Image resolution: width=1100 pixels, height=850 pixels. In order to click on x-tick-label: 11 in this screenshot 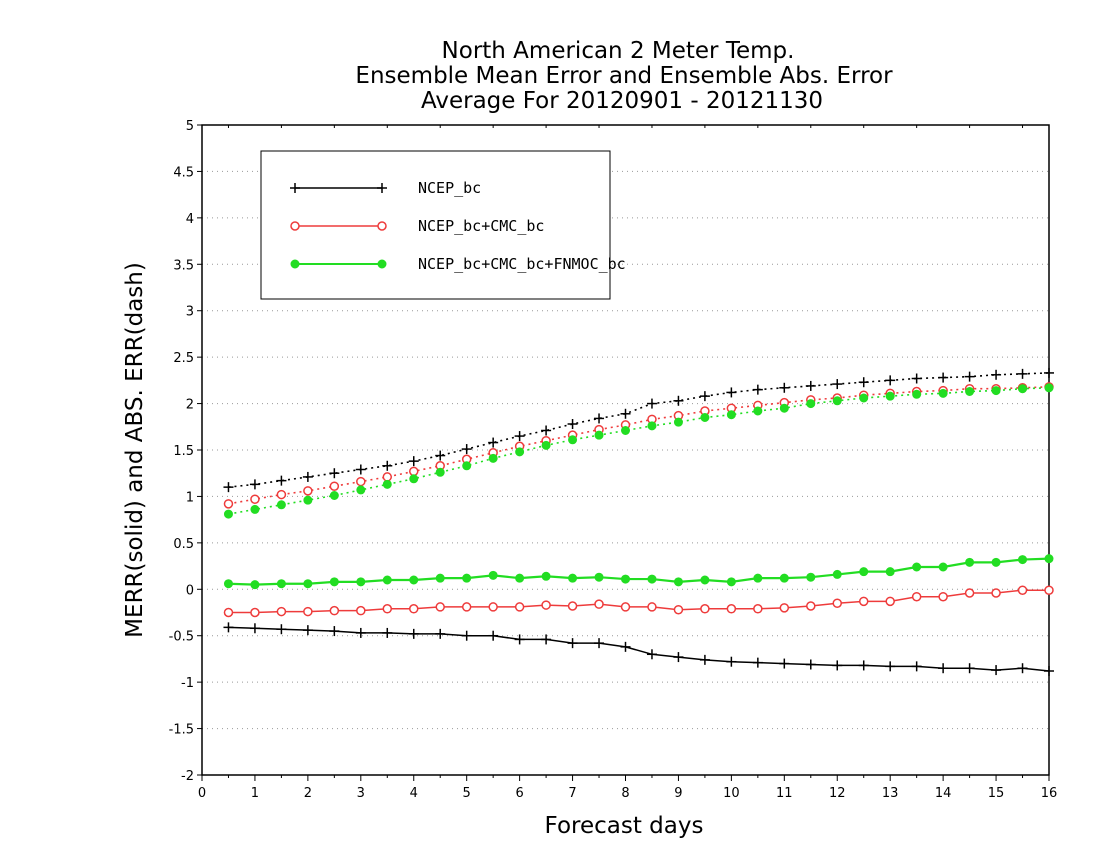, I will do `click(784, 793)`.